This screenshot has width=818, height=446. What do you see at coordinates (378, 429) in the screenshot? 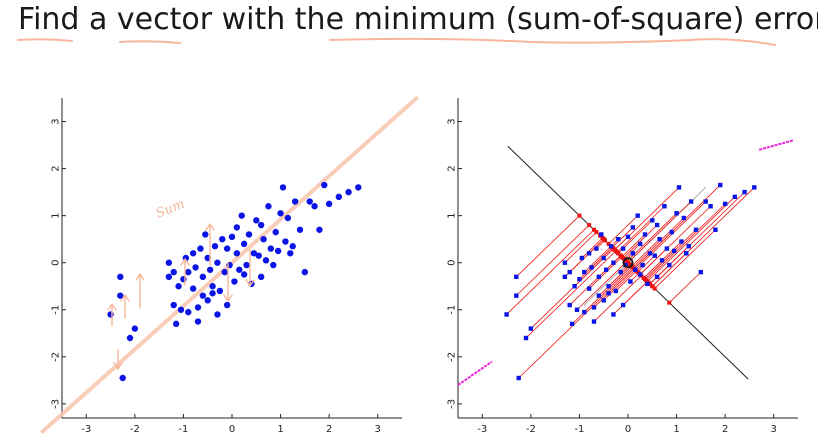
I see `left-x-tick-label: 3` at bounding box center [378, 429].